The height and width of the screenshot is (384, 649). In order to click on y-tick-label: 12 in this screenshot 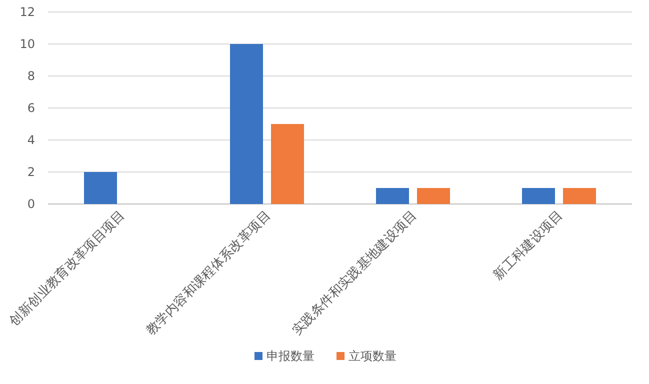, I will do `click(27, 12)`.